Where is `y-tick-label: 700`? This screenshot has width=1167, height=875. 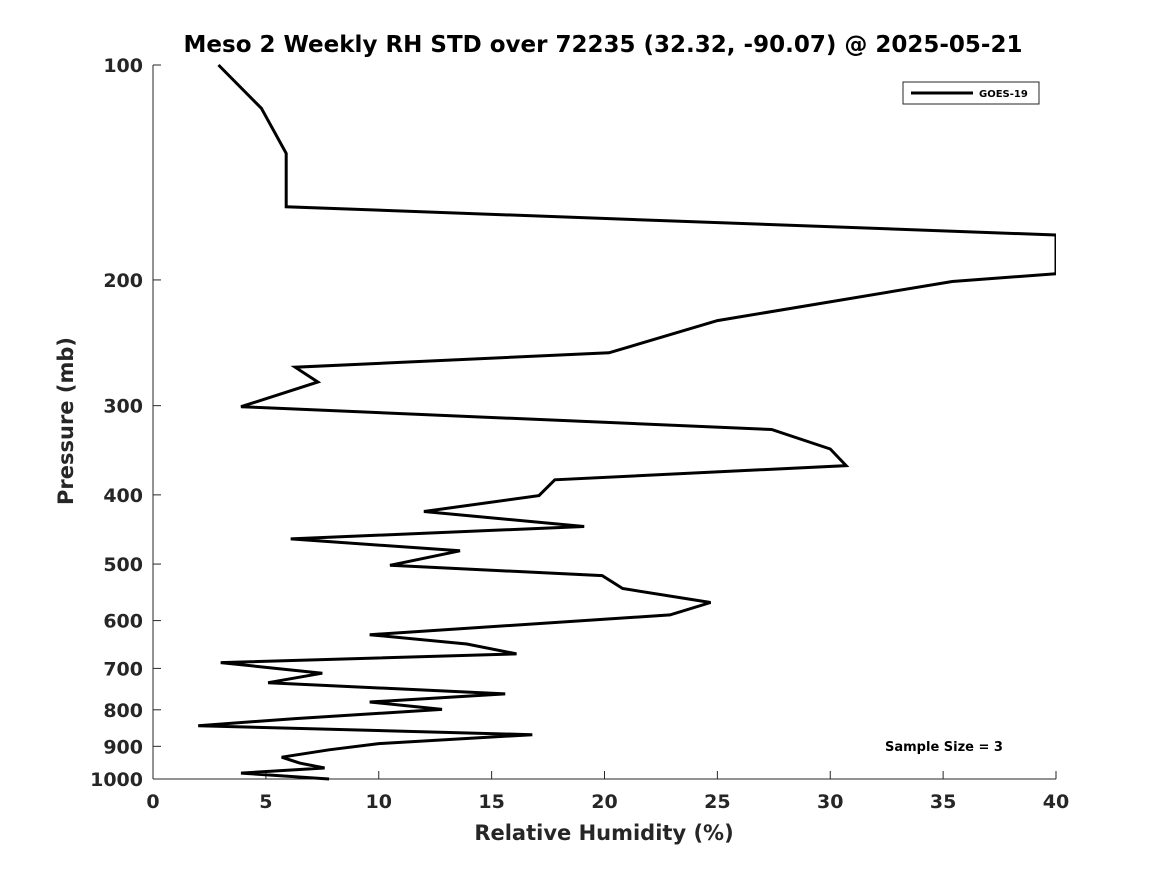
y-tick-label: 700 is located at coordinates (123, 669).